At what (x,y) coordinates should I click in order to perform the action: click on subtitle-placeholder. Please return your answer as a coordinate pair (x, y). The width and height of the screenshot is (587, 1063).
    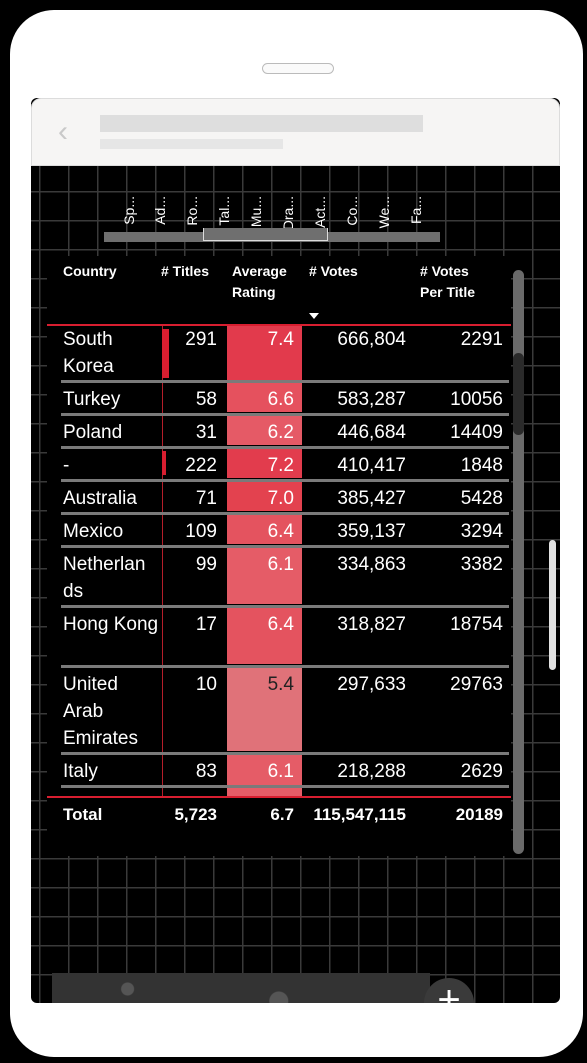
    Looking at the image, I should click on (191, 144).